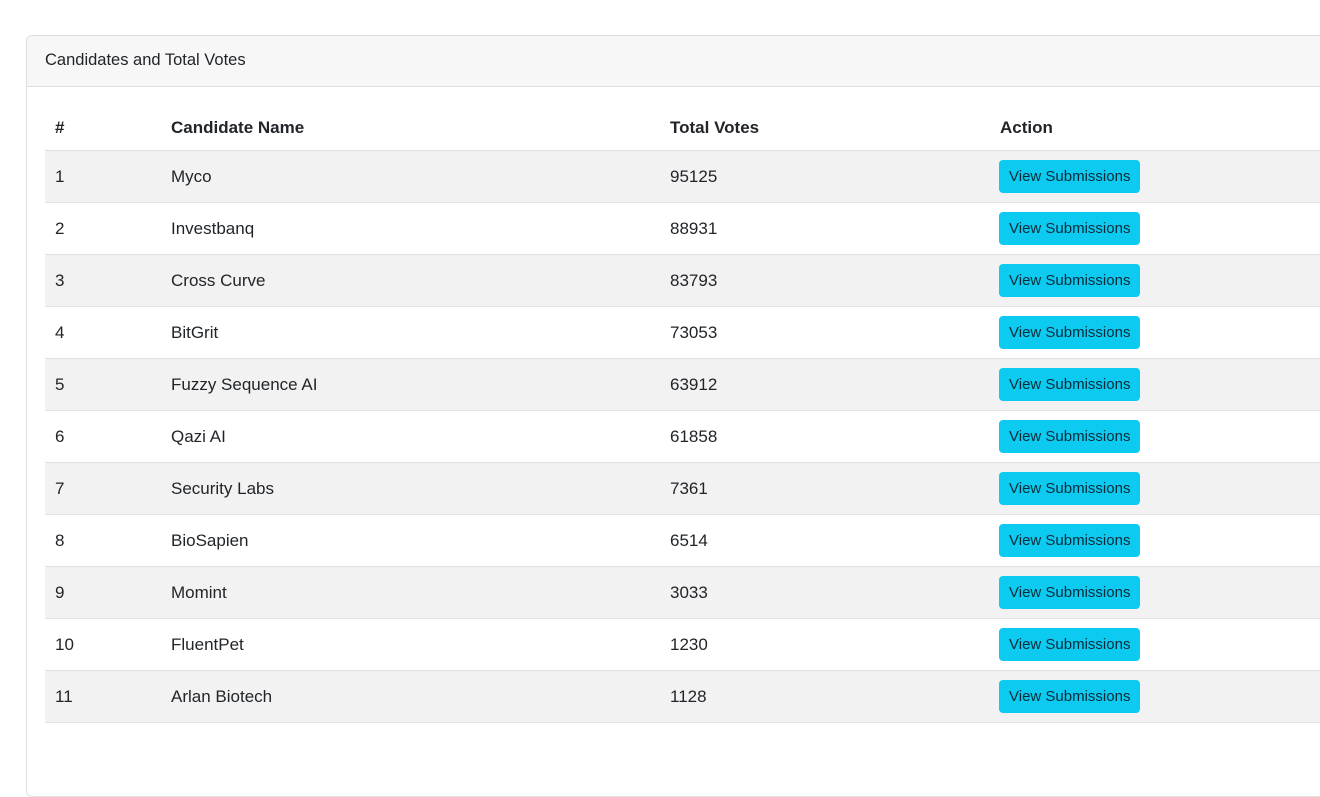 This screenshot has width=1320, height=797. I want to click on candidate-name-cell: Fuzzy Sequence AI, so click(410, 384).